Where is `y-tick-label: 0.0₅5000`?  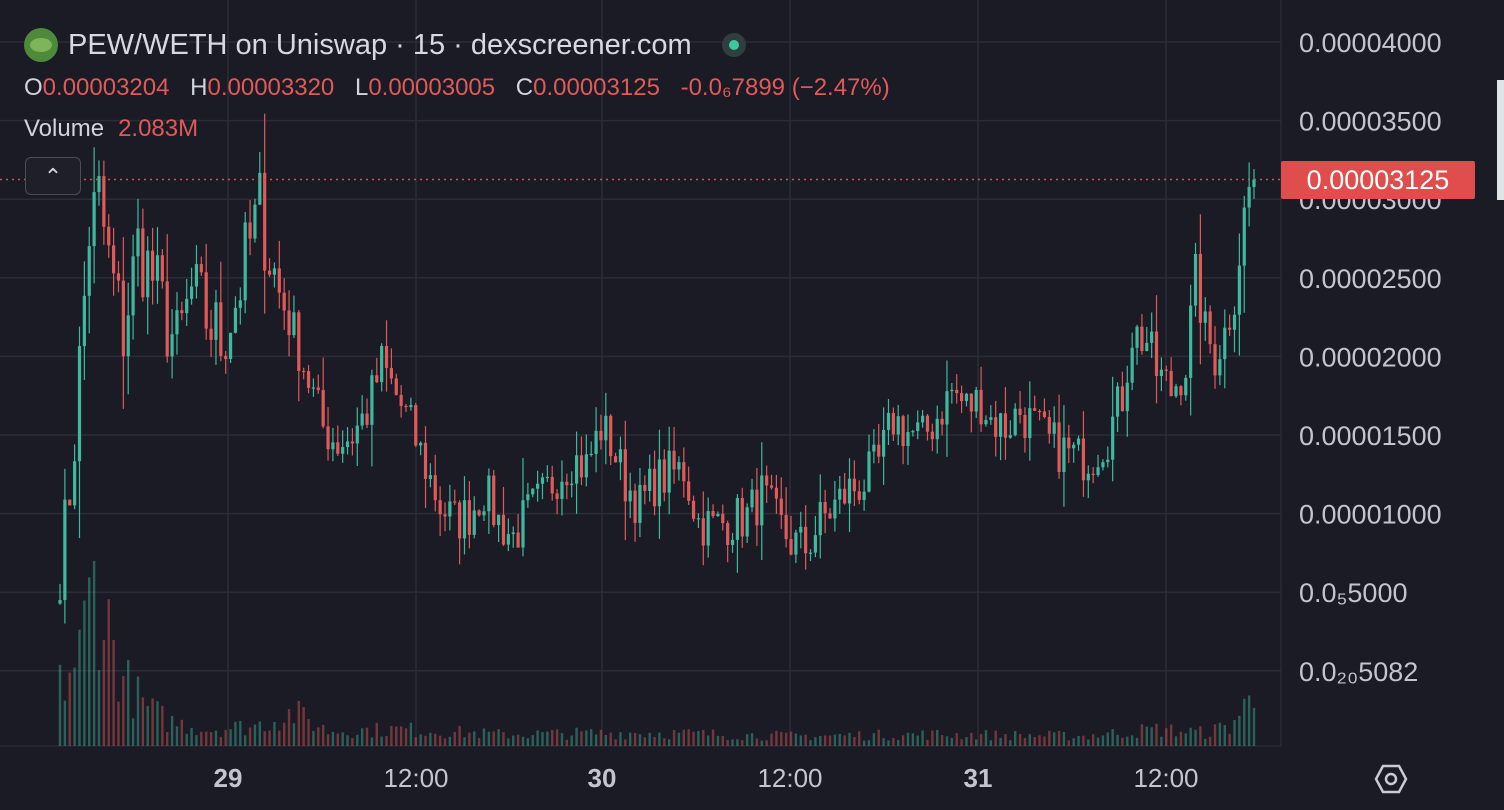 y-tick-label: 0.0₅5000 is located at coordinates (1353, 593).